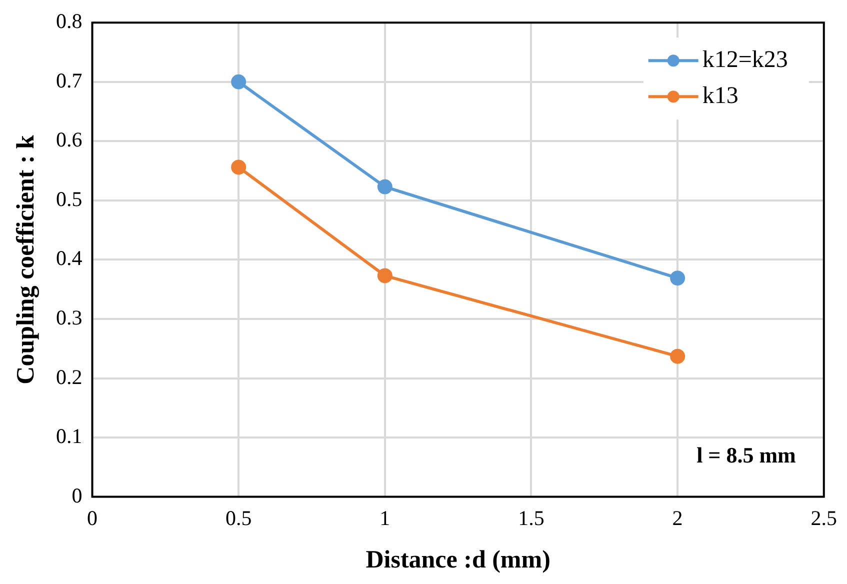 Image resolution: width=847 pixels, height=584 pixels. I want to click on x-tick-label: 2.5, so click(823, 518).